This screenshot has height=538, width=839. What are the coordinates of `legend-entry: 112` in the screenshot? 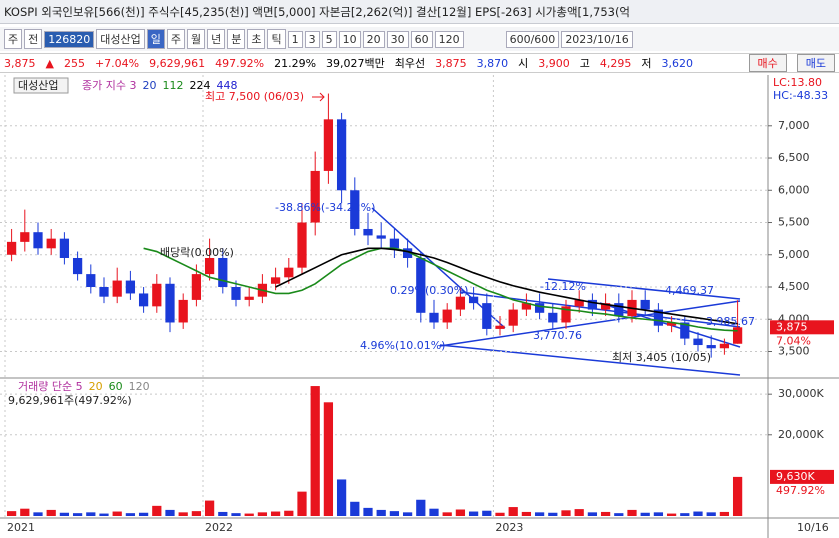 It's located at (172, 85).